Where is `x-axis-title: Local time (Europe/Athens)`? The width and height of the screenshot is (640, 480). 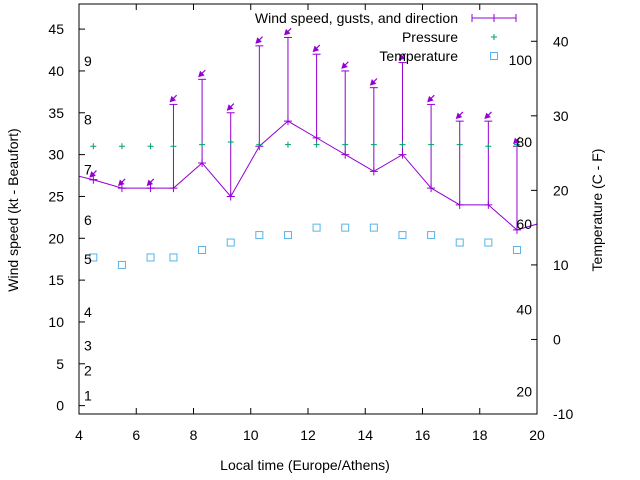
x-axis-title: Local time (Europe/Athens) is located at coordinates (305, 465).